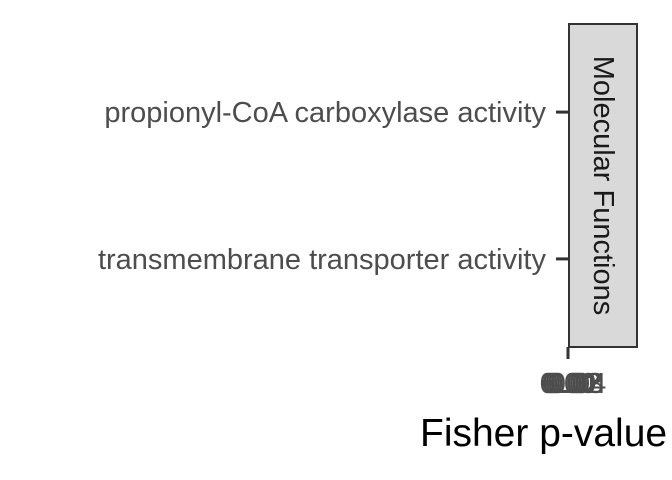 This screenshot has width=672, height=480. I want to click on x-tick-label: 0.00, so click(568, 384).